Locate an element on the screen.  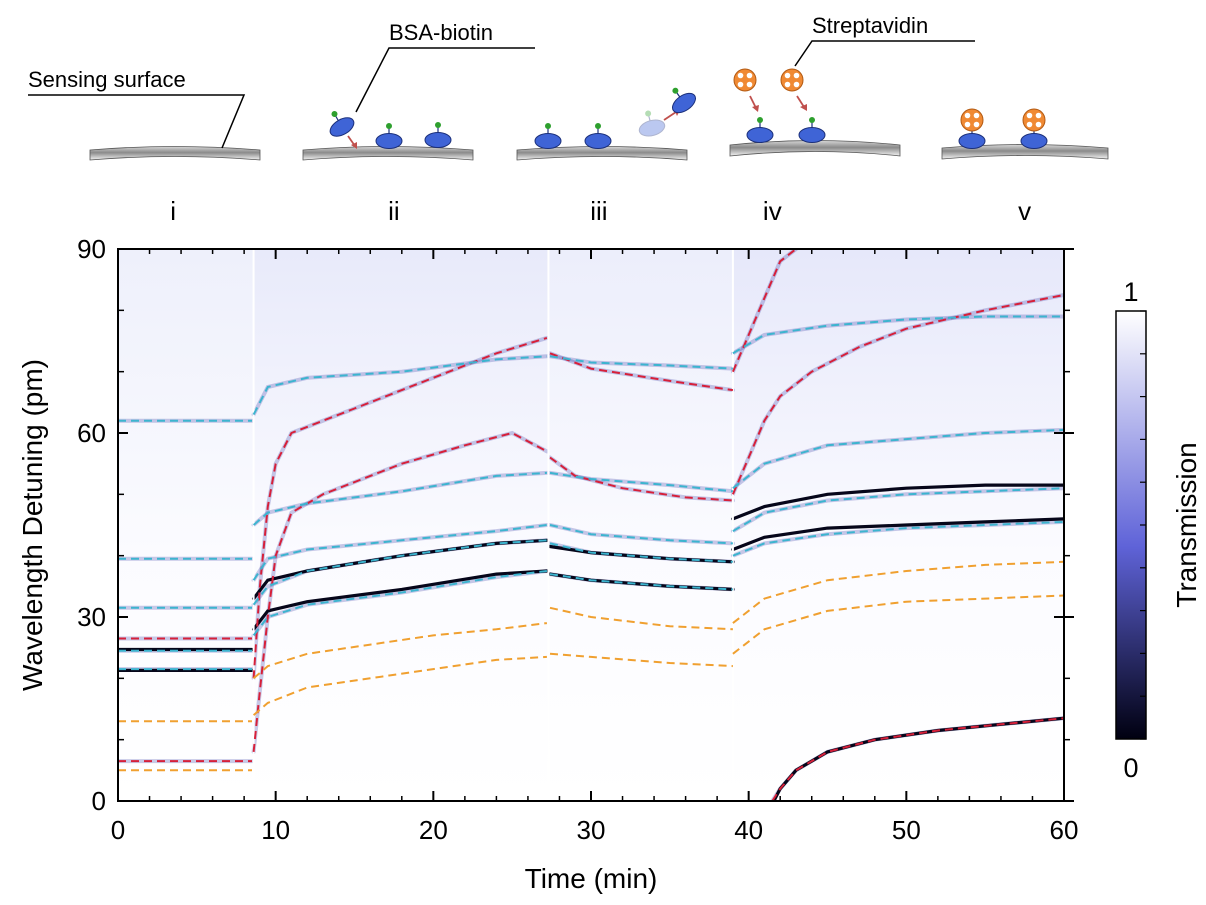
stage-v-schematic is located at coordinates (1025, 134).